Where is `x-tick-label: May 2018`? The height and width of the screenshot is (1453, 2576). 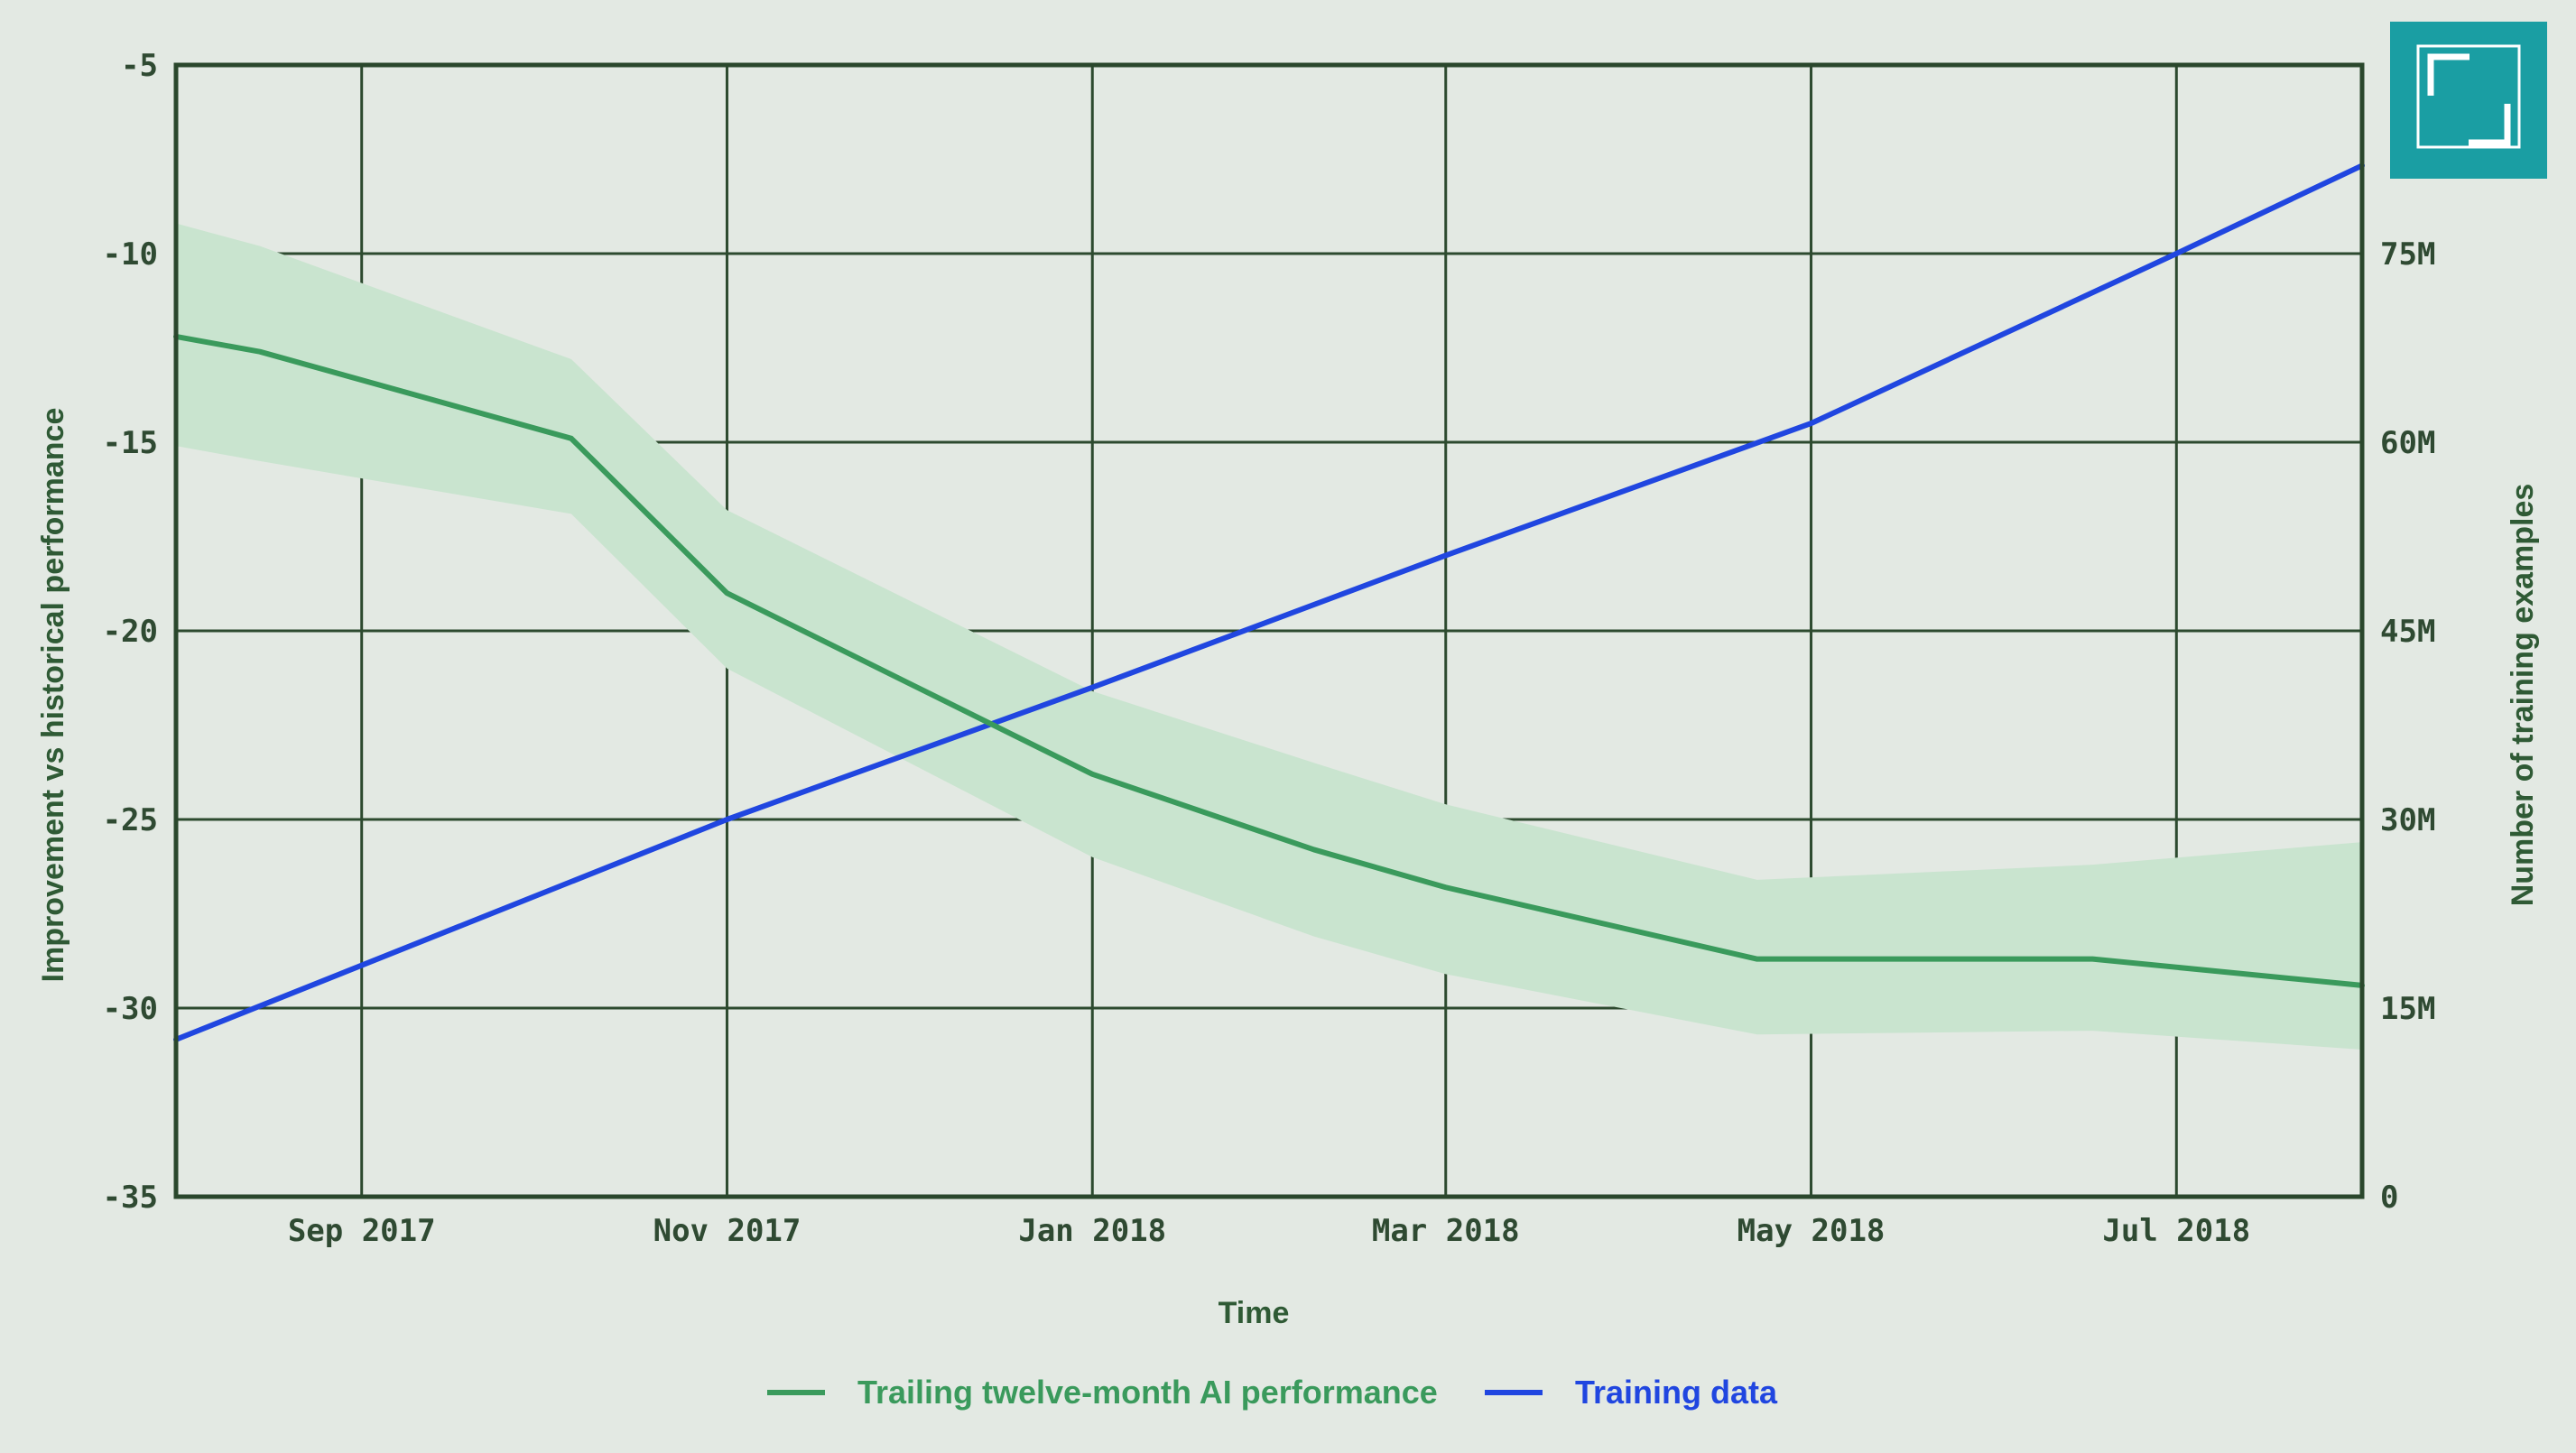
x-tick-label: May 2018 is located at coordinates (1811, 1231).